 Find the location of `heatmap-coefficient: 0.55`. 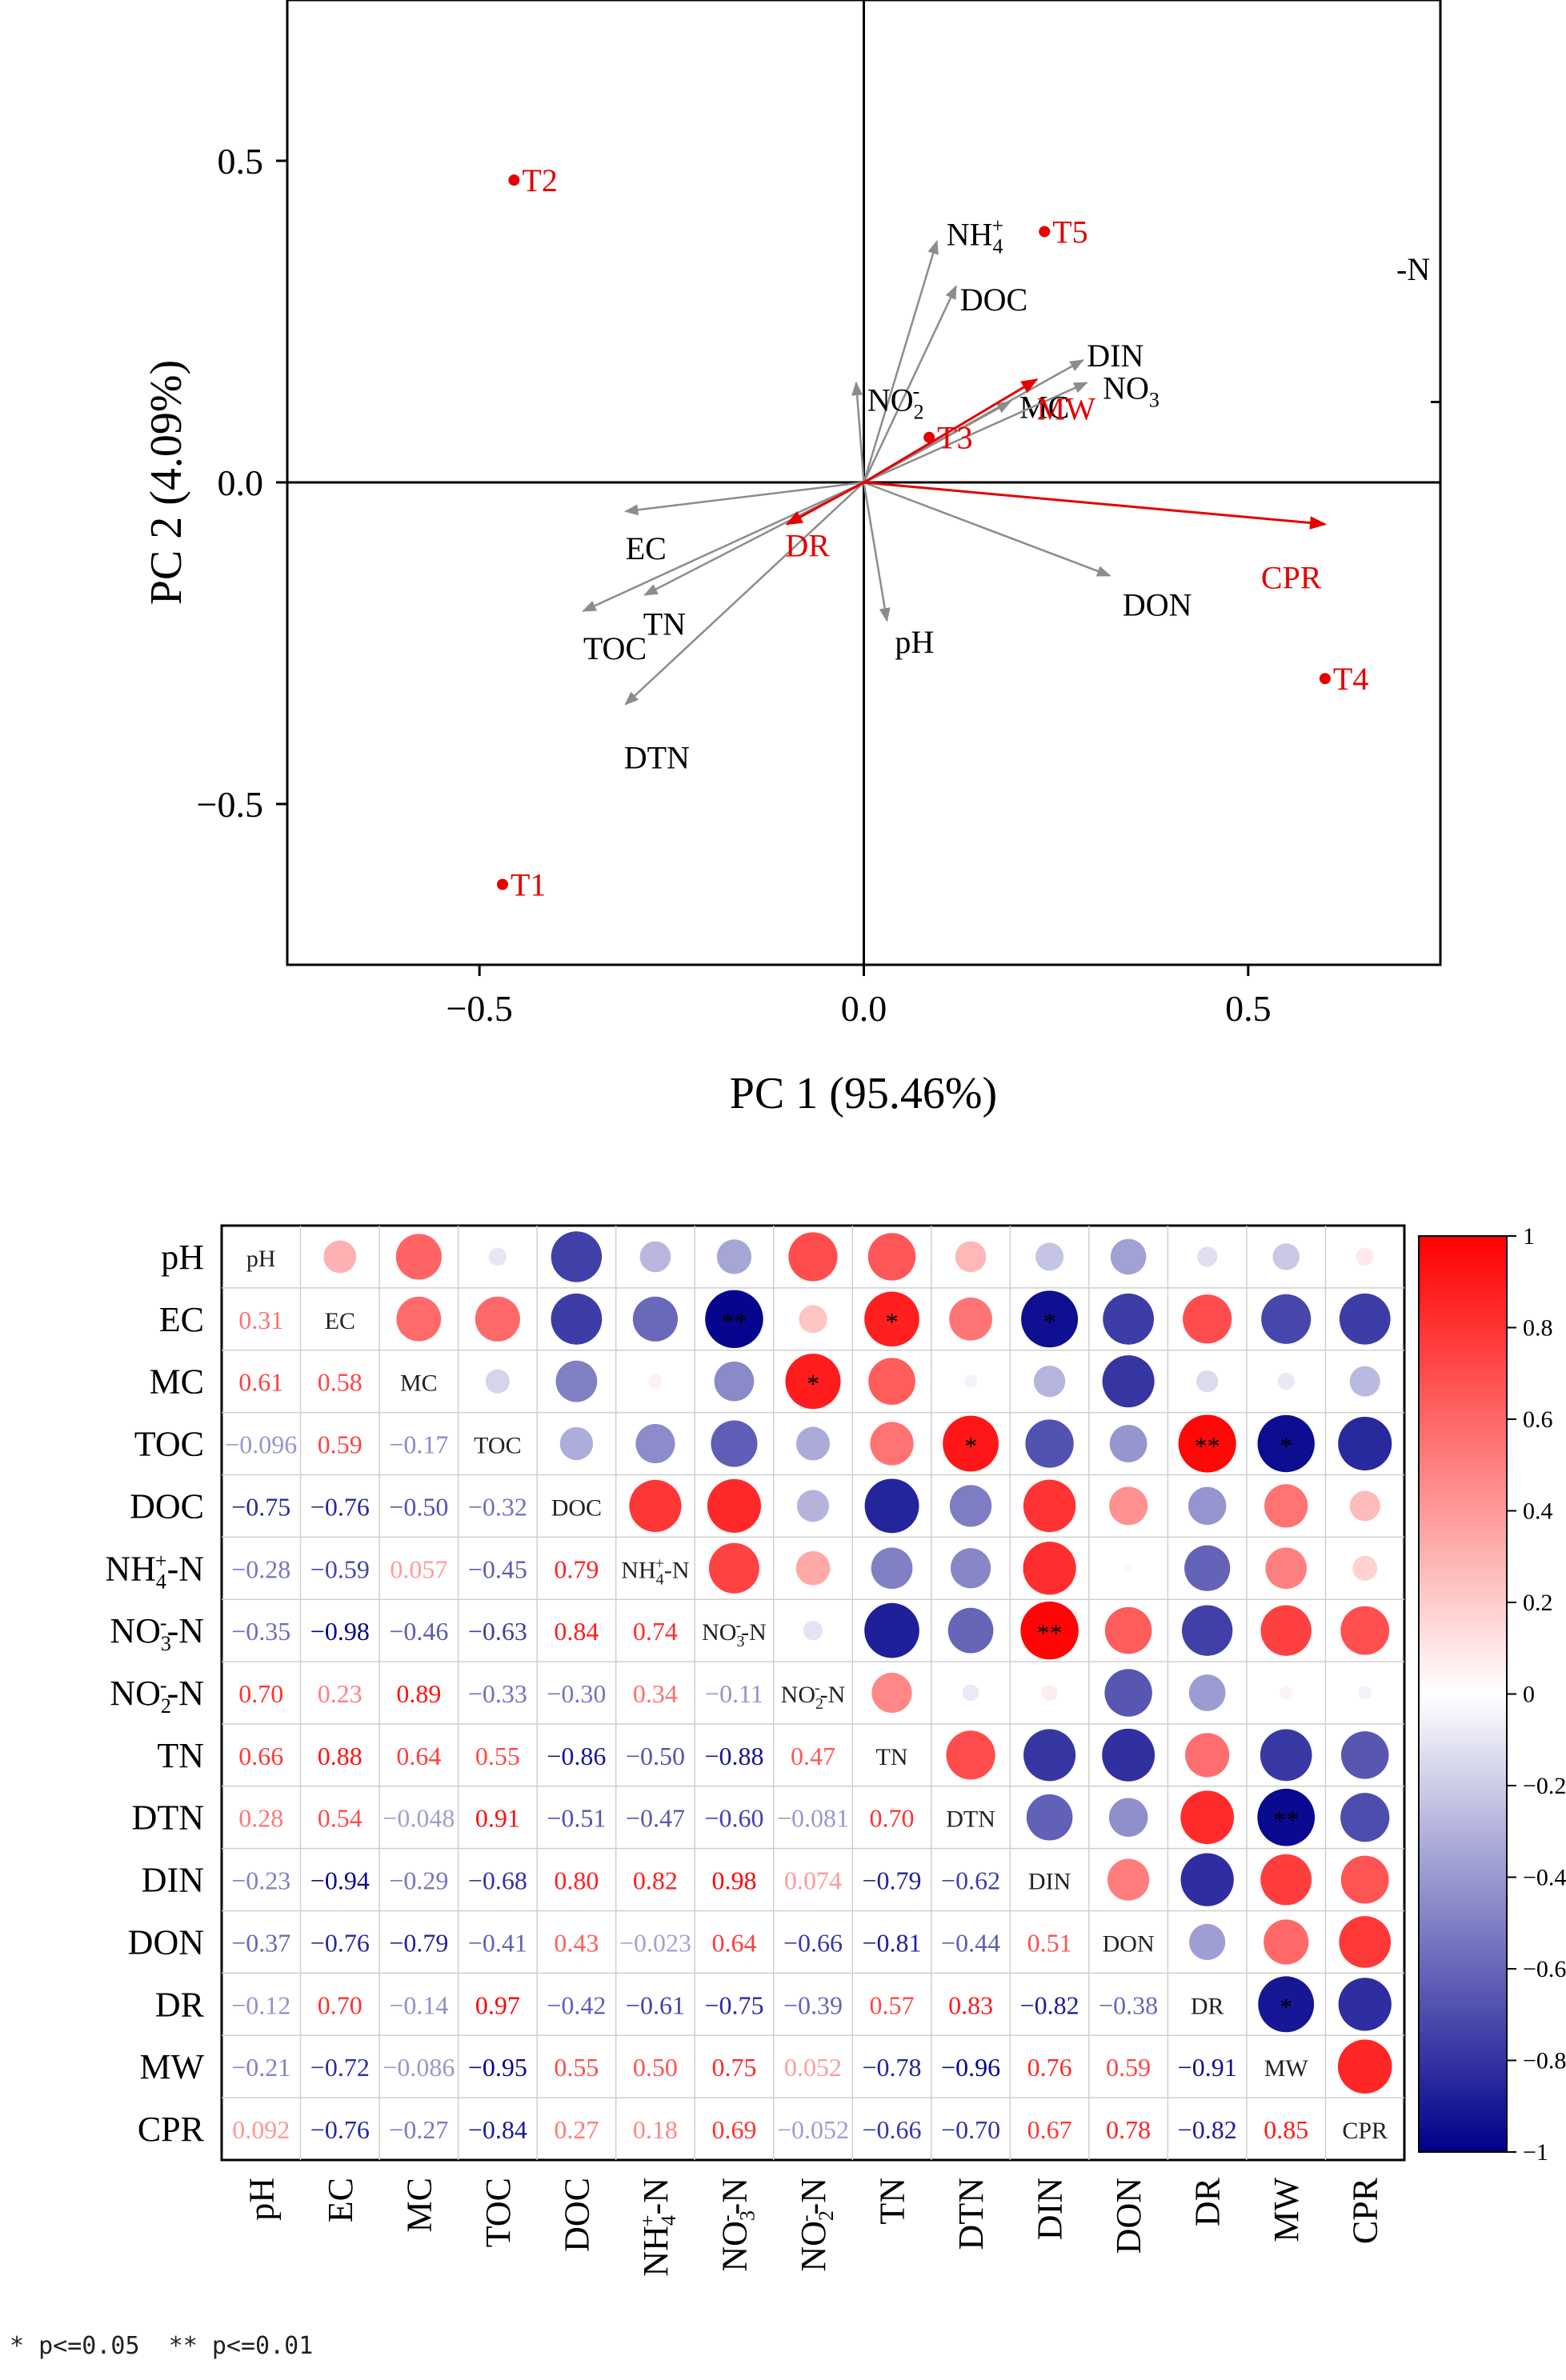

heatmap-coefficient: 0.55 is located at coordinates (576, 2067).